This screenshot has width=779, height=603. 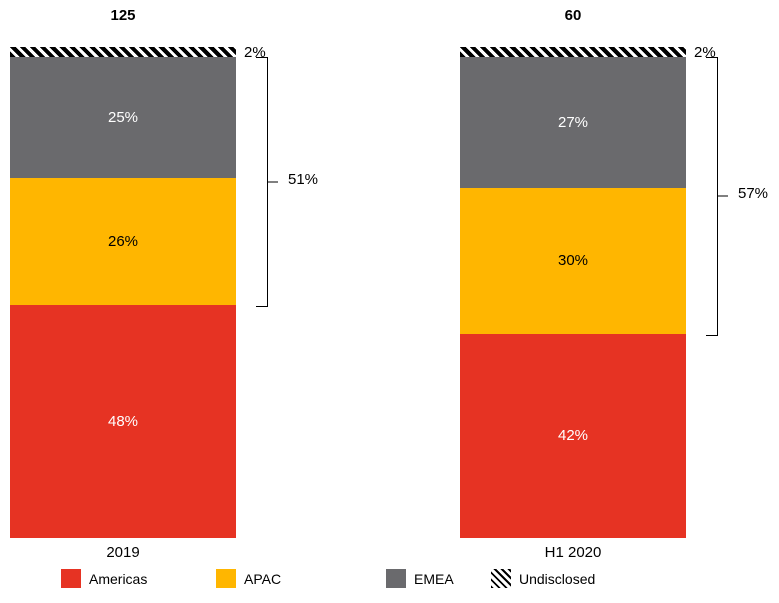 What do you see at coordinates (71, 578) in the screenshot?
I see `americas-swatch` at bounding box center [71, 578].